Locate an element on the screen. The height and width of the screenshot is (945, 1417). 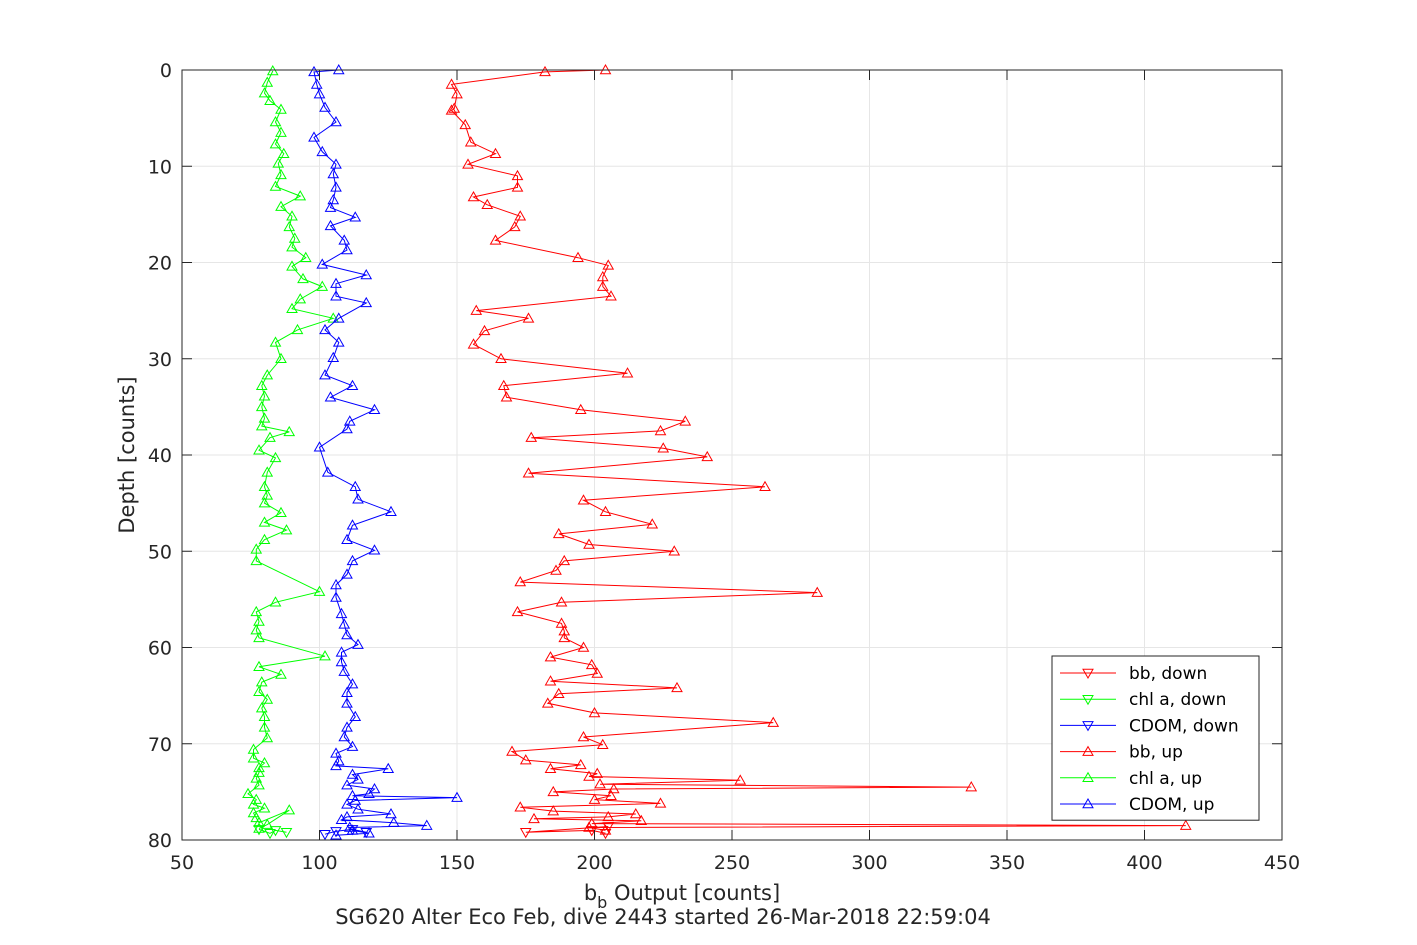
y-tick-label: 40 is located at coordinates (160, 456).